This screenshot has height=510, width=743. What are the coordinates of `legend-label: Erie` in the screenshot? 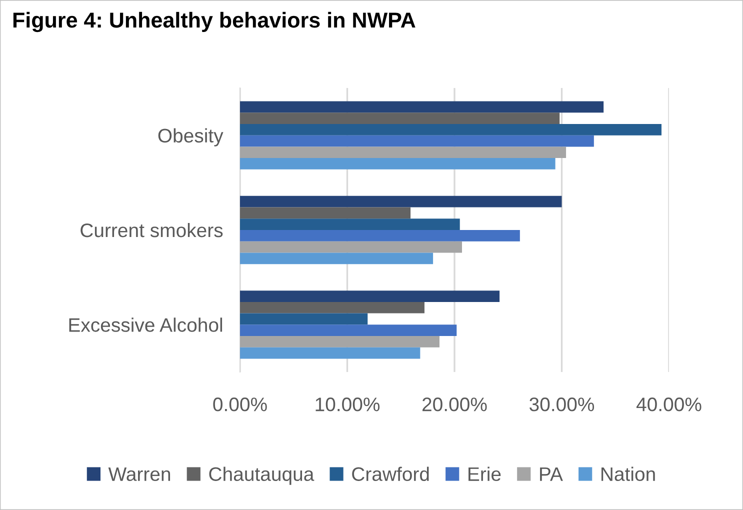 It's located at (484, 474).